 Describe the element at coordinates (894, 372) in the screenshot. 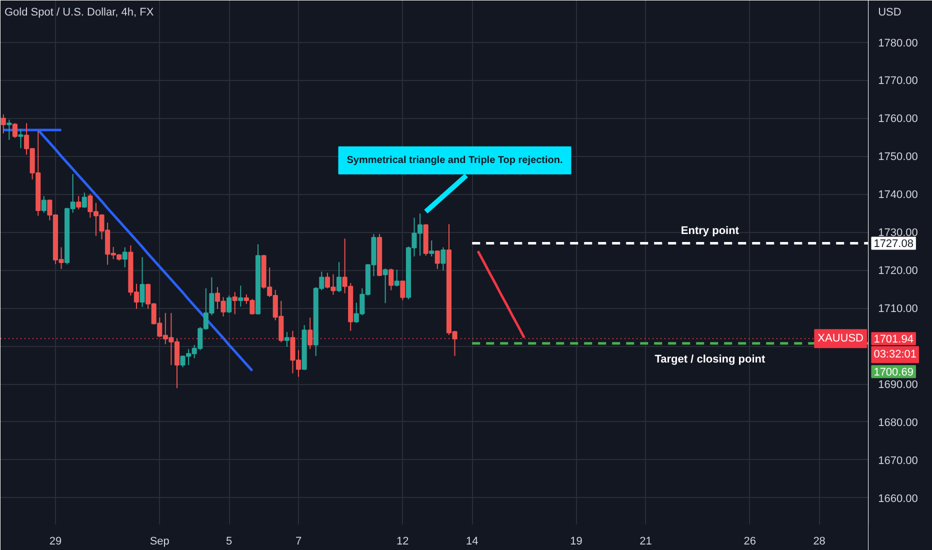

I see `text: 1700.69` at that location.